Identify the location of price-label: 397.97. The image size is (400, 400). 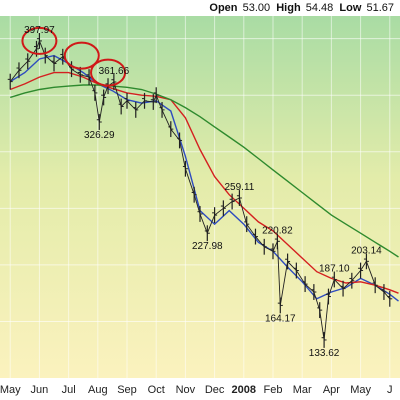
(39, 30).